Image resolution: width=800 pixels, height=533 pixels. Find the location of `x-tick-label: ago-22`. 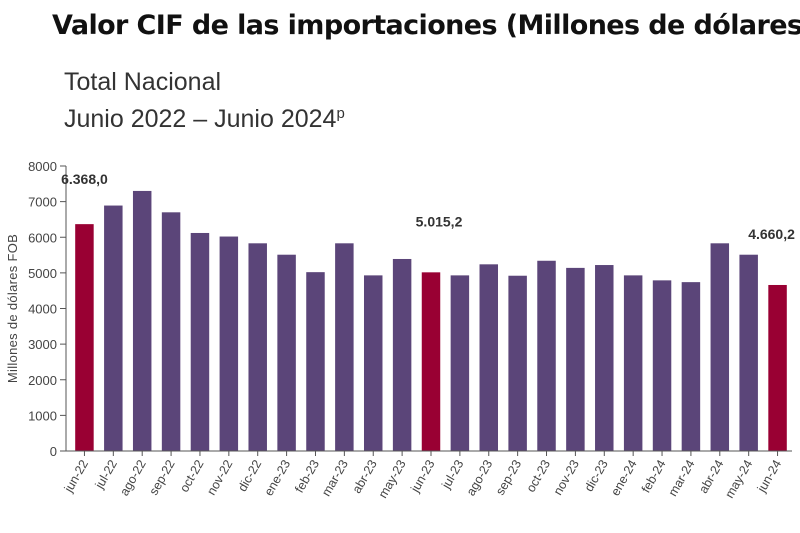

x-tick-label: ago-22 is located at coordinates (133, 477).